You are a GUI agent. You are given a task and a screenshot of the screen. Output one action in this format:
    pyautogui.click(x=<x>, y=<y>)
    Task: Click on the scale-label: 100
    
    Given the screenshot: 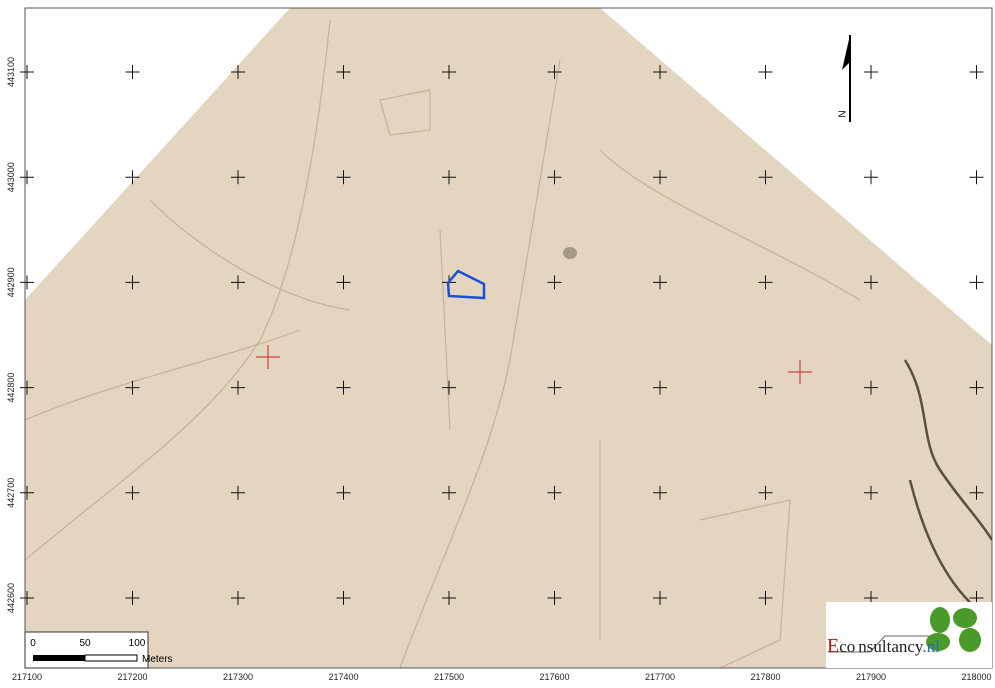 What is the action you would take?
    pyautogui.click(x=137, y=643)
    